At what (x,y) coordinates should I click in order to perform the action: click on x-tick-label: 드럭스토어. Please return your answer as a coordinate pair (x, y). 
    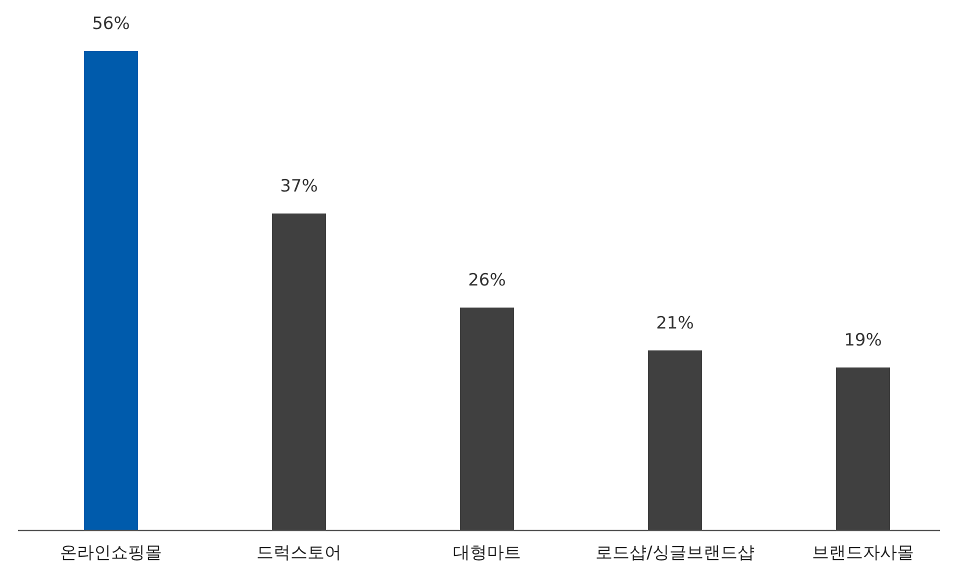
    Looking at the image, I should click on (299, 553).